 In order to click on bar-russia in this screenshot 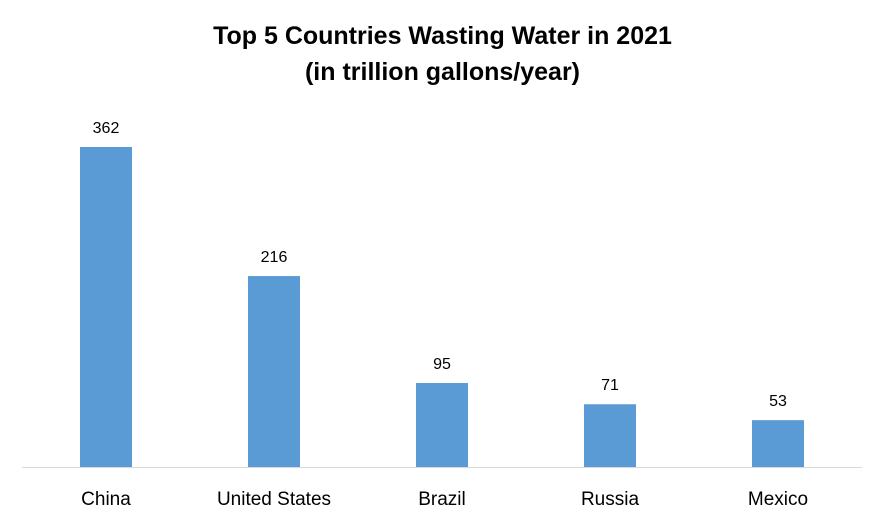, I will do `click(610, 435)`.